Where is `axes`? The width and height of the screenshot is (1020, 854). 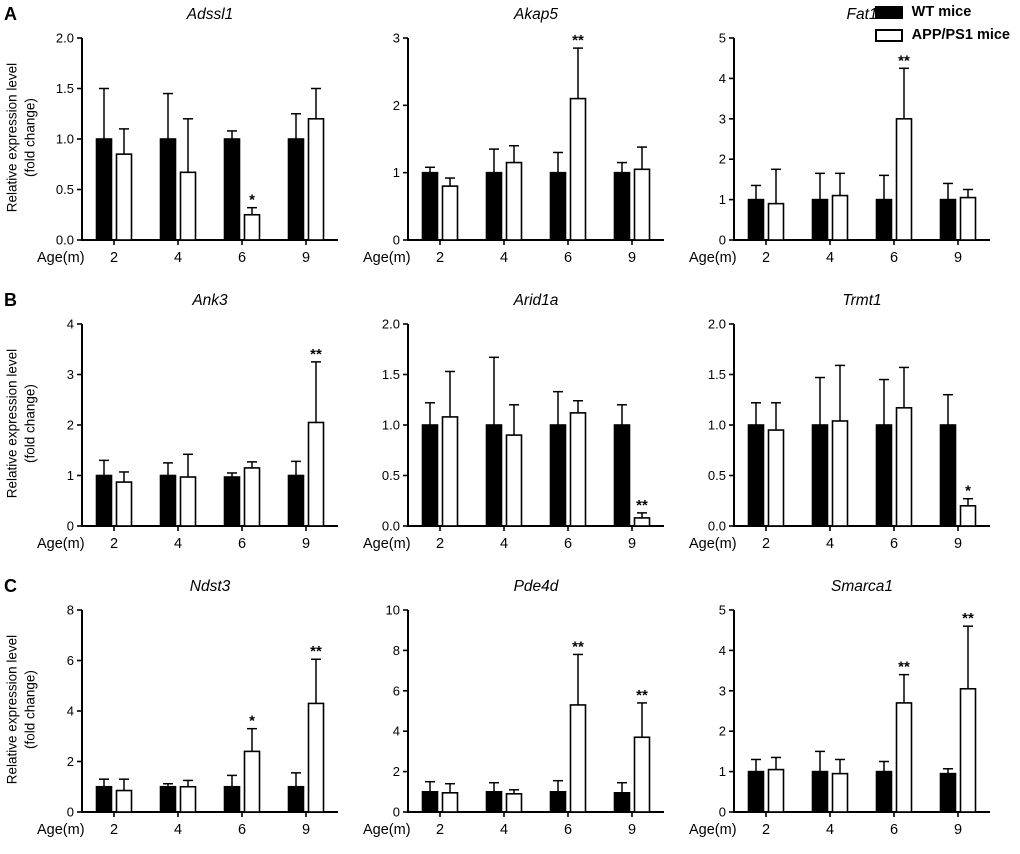
axes is located at coordinates (535, 711).